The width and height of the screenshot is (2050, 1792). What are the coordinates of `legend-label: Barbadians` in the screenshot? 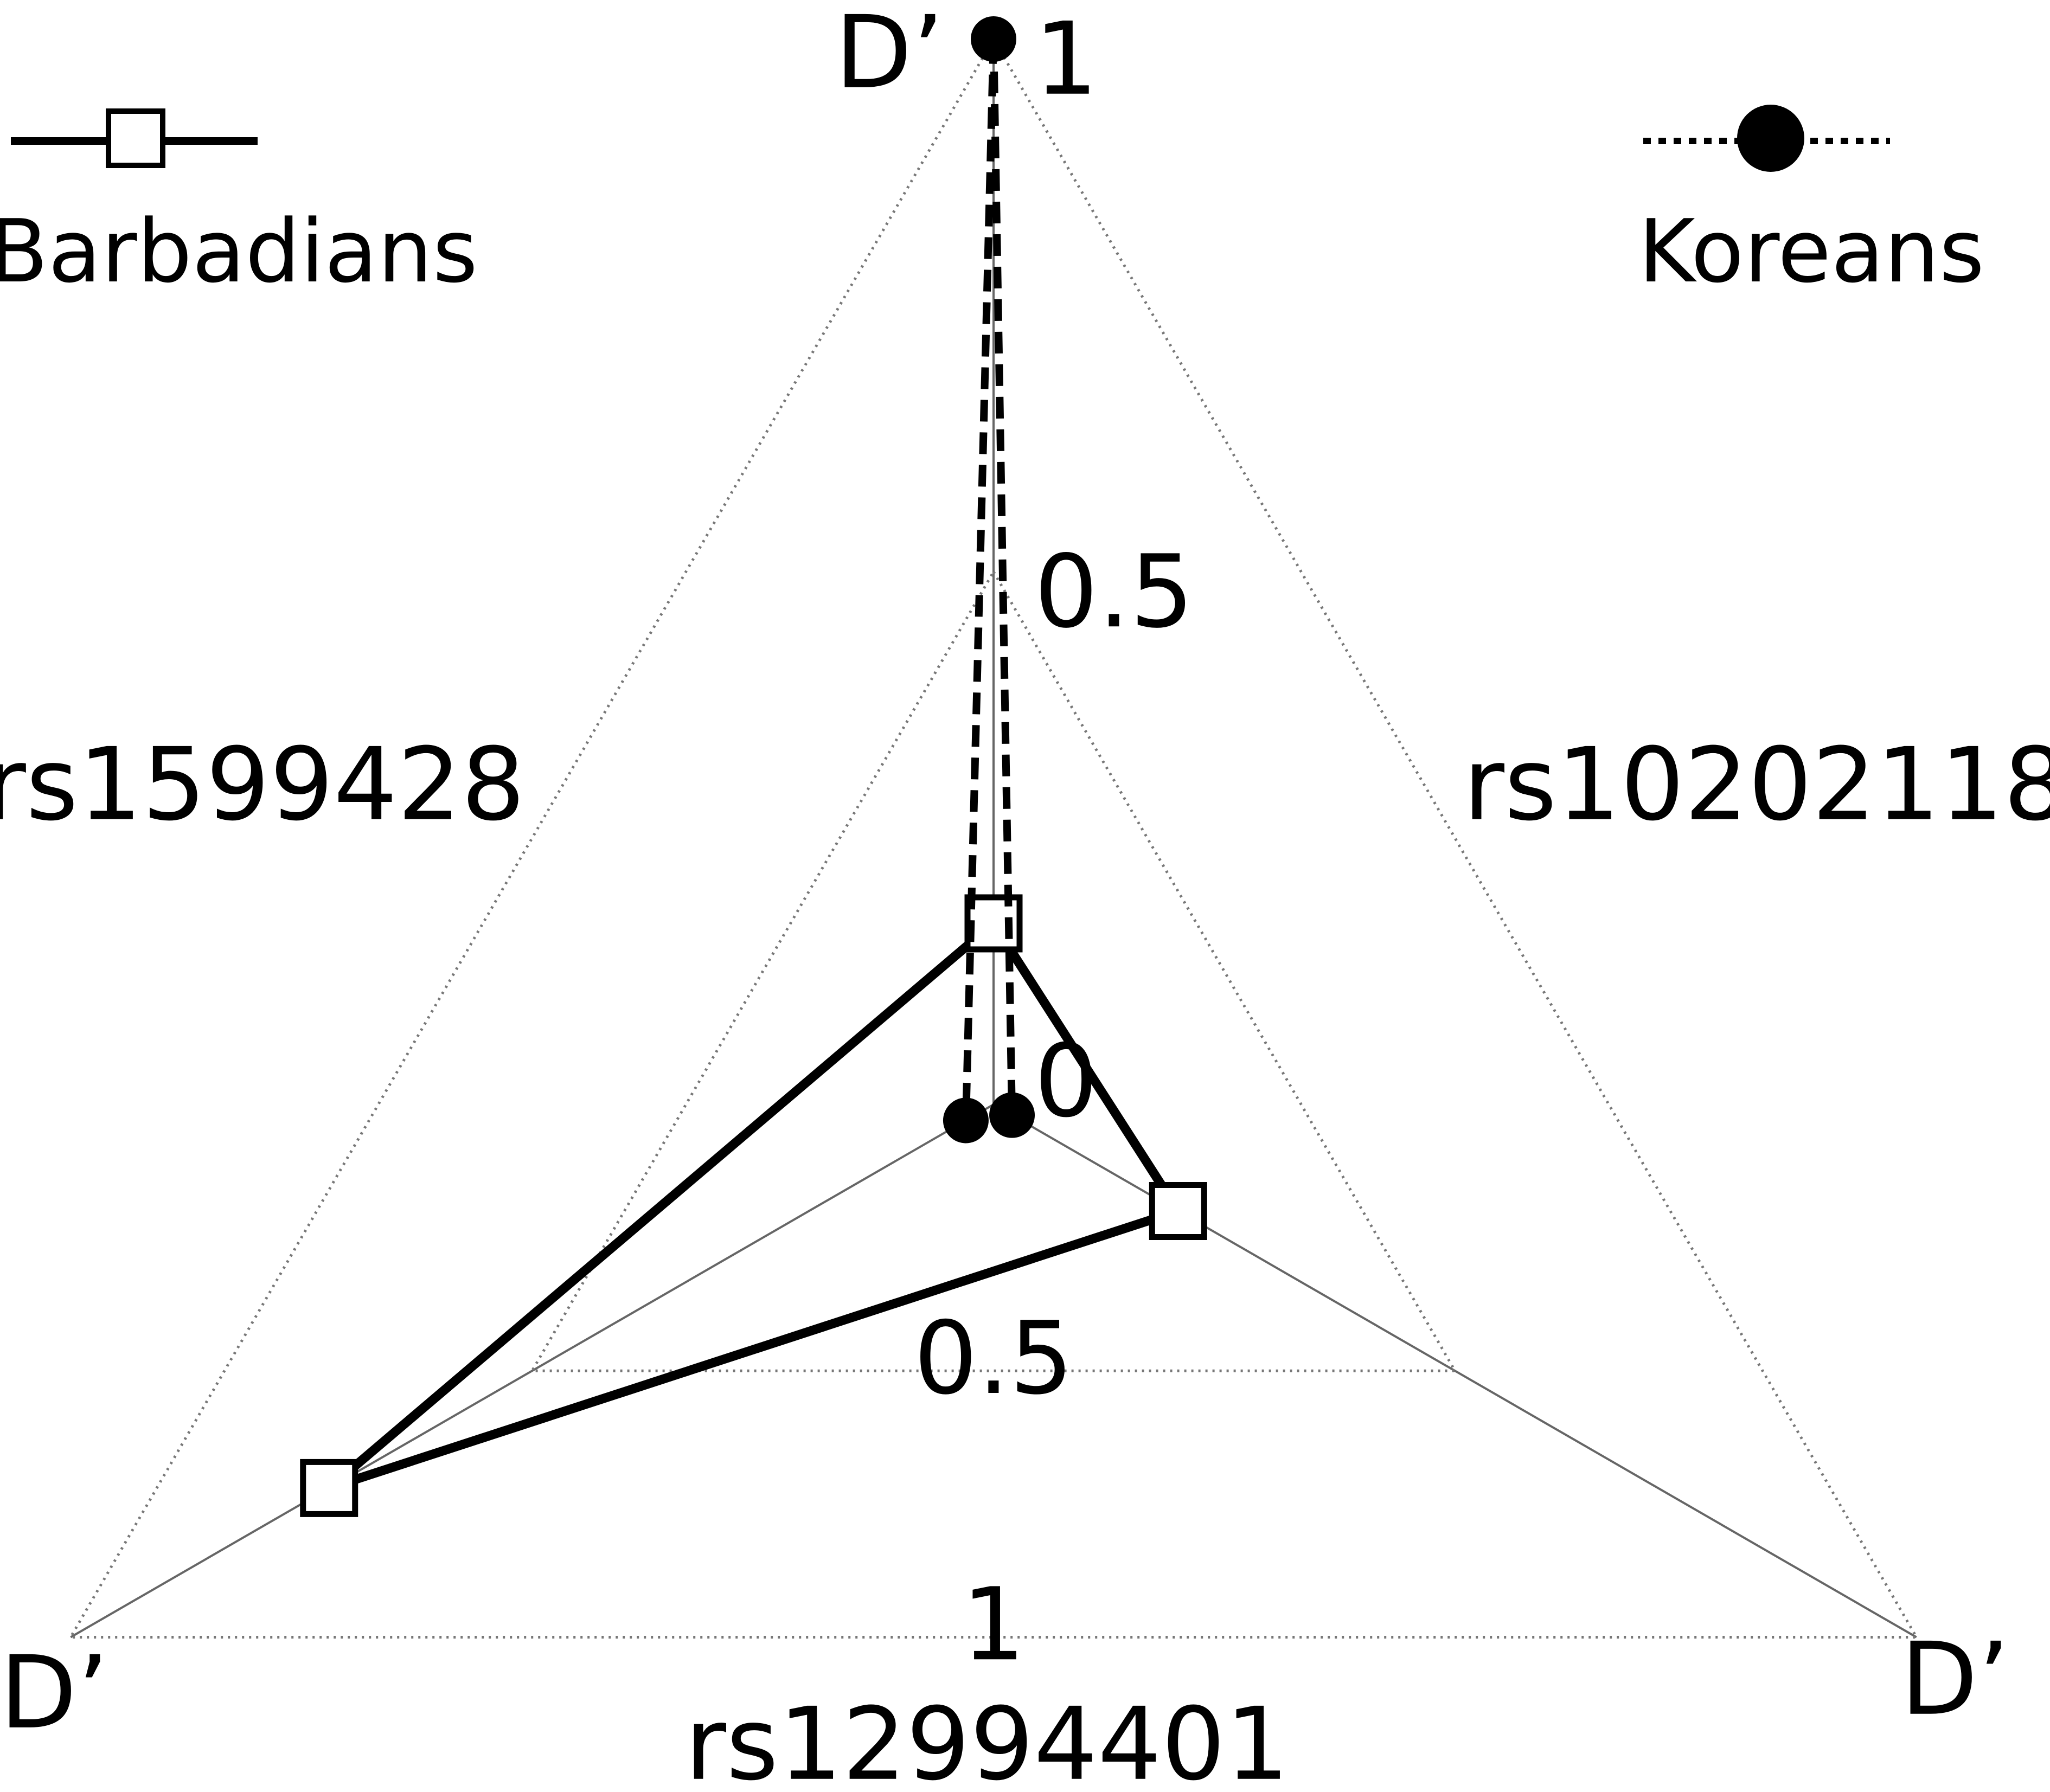 It's located at (239, 251).